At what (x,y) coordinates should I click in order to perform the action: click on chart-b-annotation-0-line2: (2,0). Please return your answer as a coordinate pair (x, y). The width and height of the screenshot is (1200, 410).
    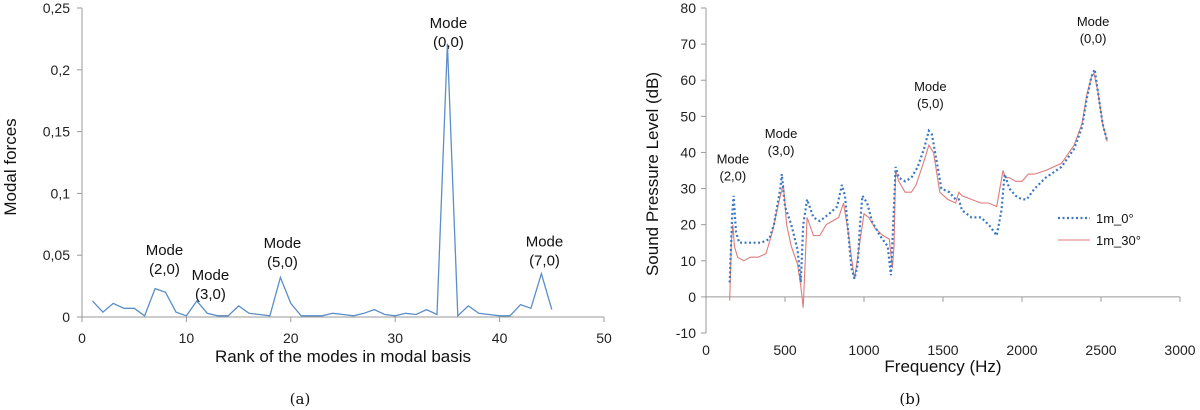
    Looking at the image, I should click on (732, 175).